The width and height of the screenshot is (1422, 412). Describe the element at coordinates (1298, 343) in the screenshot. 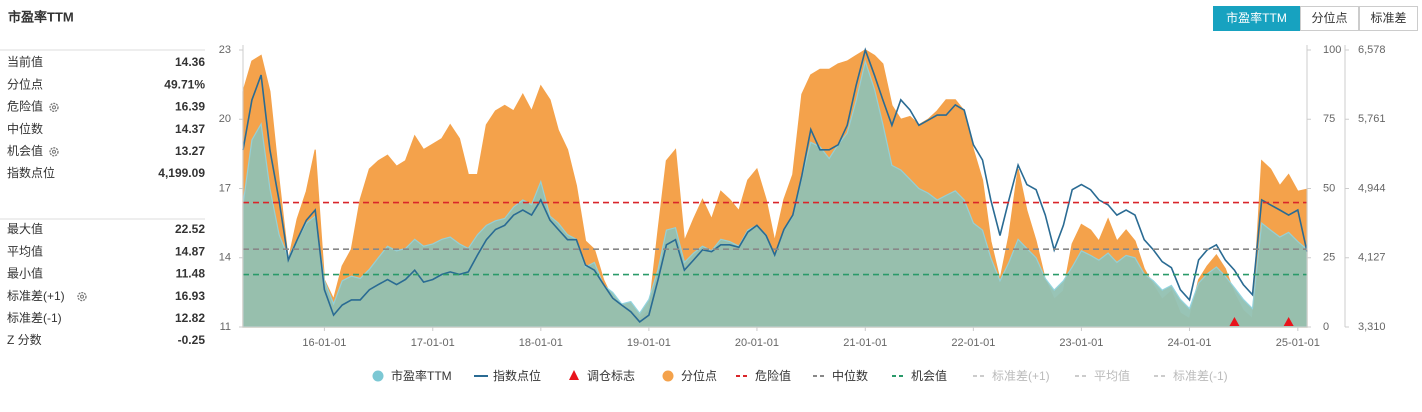

I see `x-tick-label: 25-01-01` at that location.